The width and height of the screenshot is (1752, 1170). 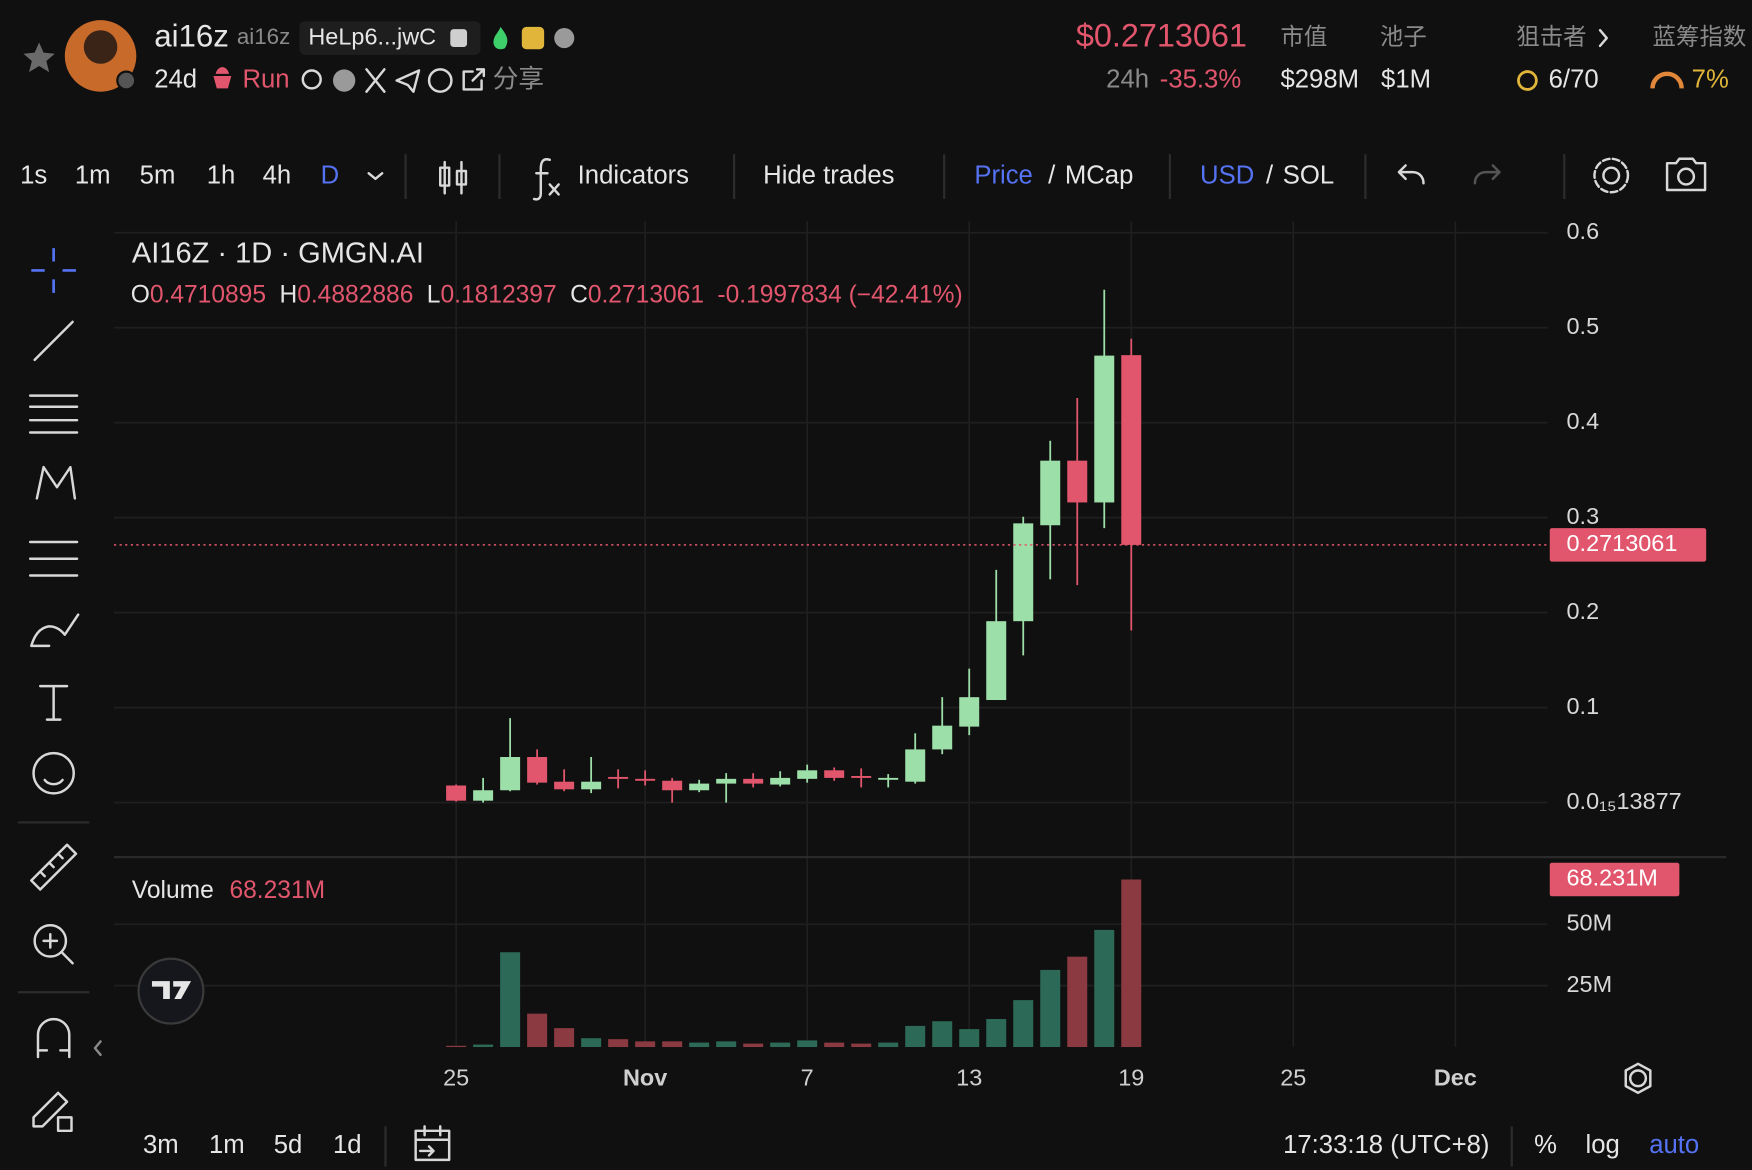 I want to click on address-box, so click(x=390, y=38).